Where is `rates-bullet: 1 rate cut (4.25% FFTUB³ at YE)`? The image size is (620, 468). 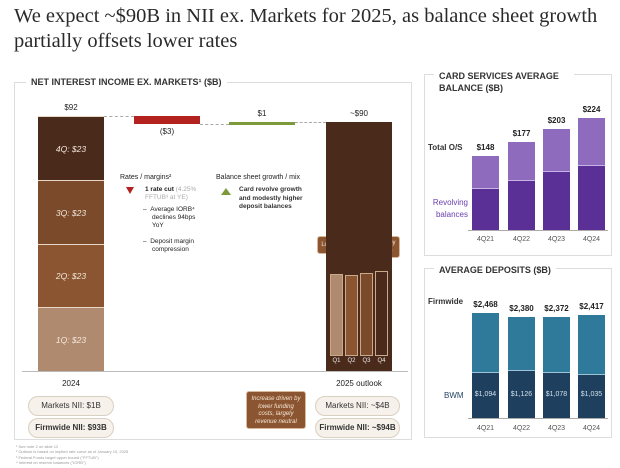
rates-bullet: 1 rate cut (4.25% FFTUB³ at YE) is located at coordinates (174, 194).